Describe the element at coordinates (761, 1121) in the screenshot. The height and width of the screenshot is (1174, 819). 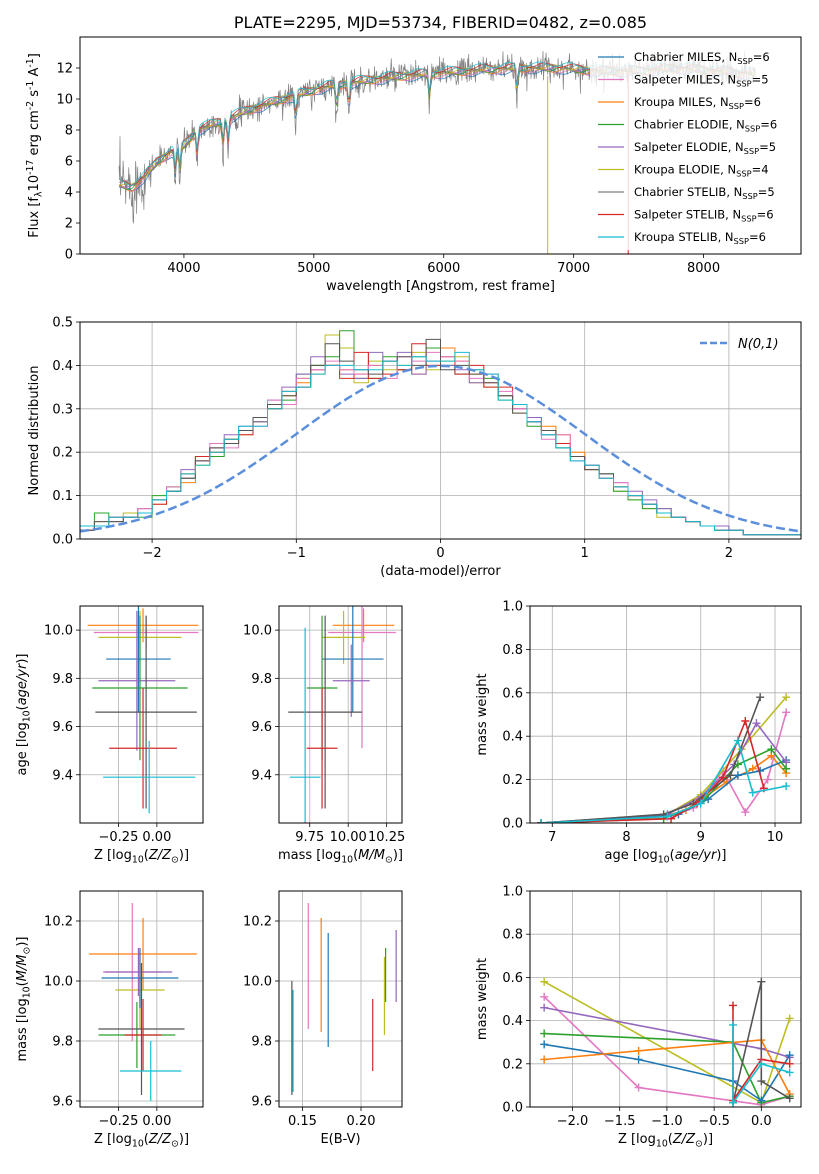
I see `text-run: 0.0` at that location.